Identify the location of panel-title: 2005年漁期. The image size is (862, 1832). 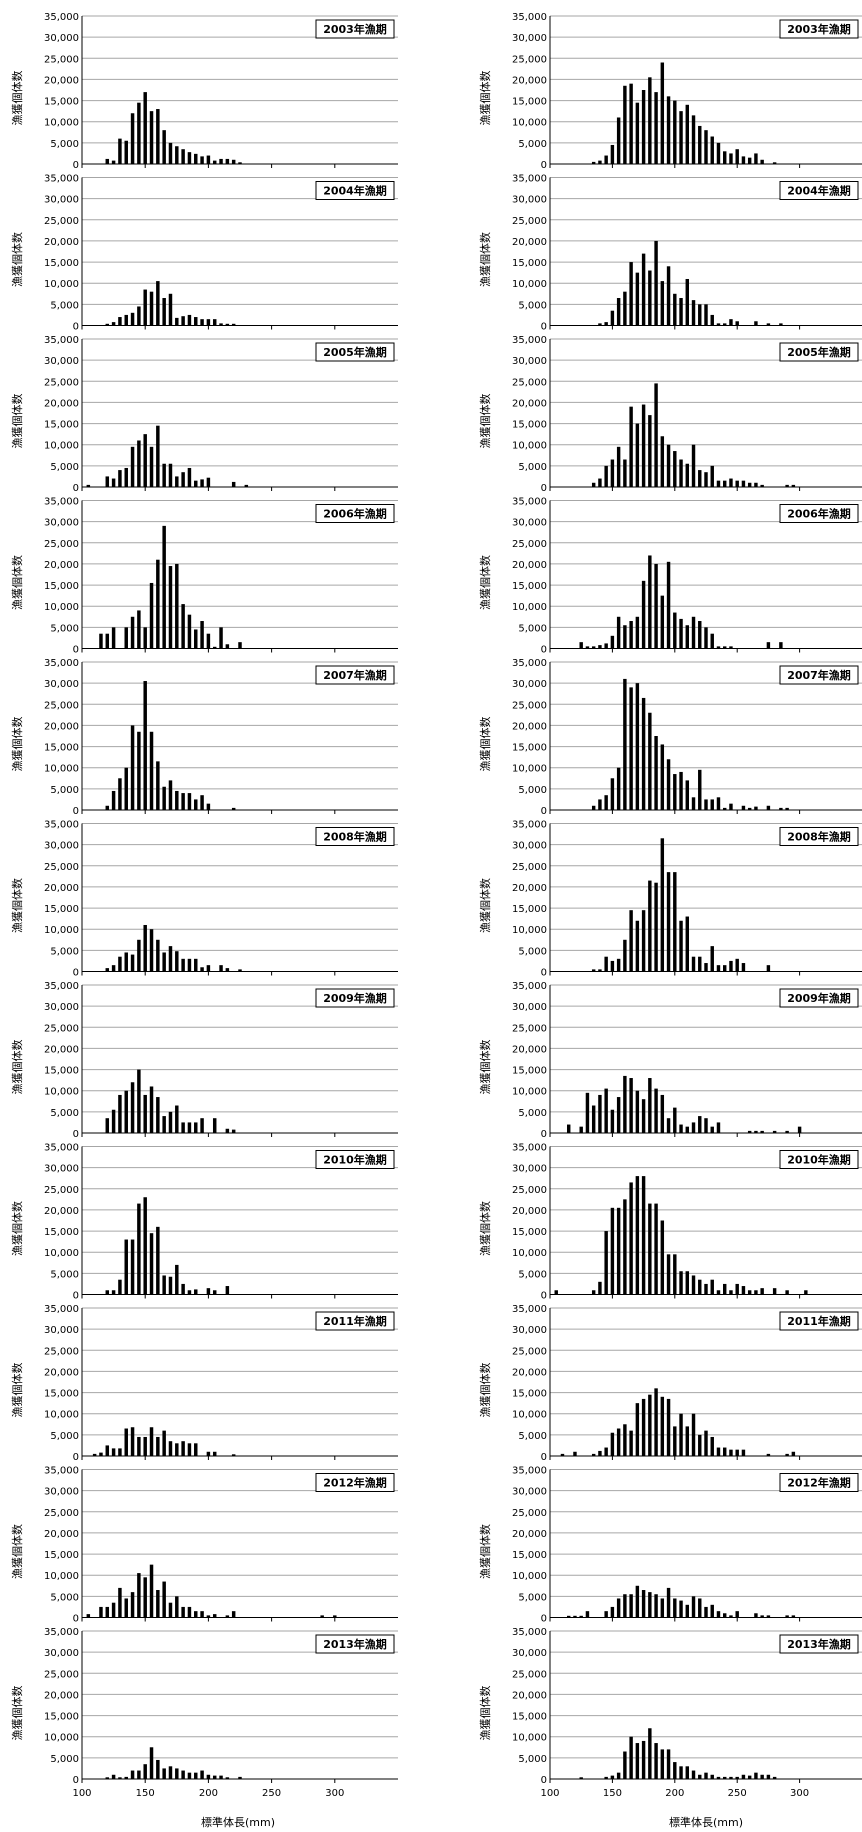
(819, 352).